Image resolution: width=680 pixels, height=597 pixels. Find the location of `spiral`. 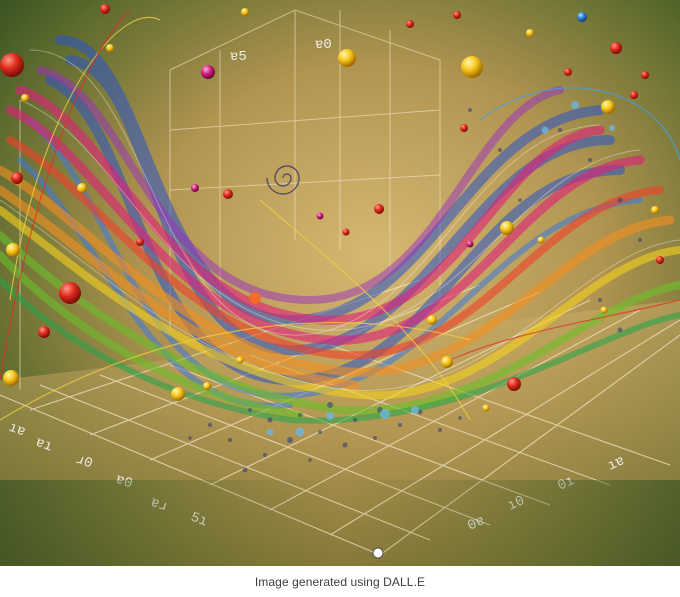

spiral is located at coordinates (283, 180).